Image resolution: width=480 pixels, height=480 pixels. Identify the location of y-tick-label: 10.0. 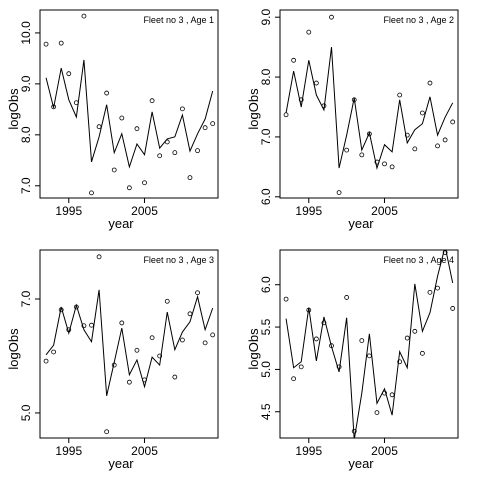
(26, 33).